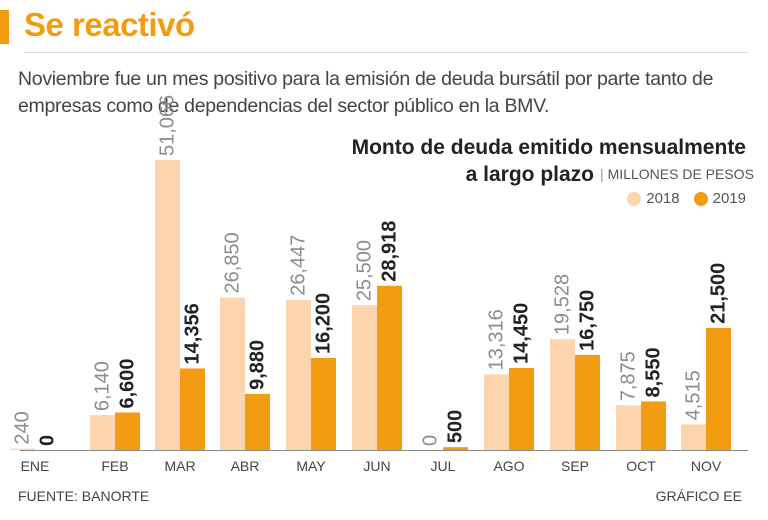 The width and height of the screenshot is (768, 520). What do you see at coordinates (298, 374) in the screenshot?
I see `bar-2018-may` at bounding box center [298, 374].